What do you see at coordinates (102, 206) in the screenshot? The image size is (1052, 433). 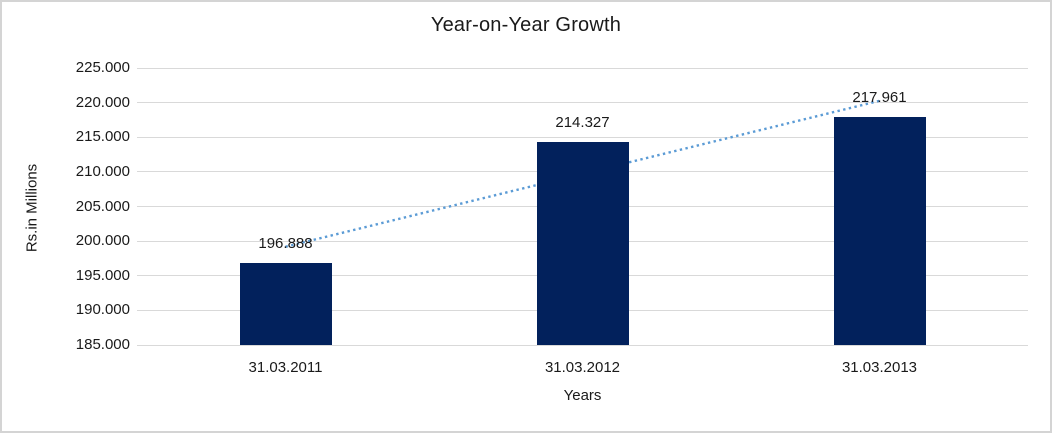 I see `y-tick-label: 205.000` at bounding box center [102, 206].